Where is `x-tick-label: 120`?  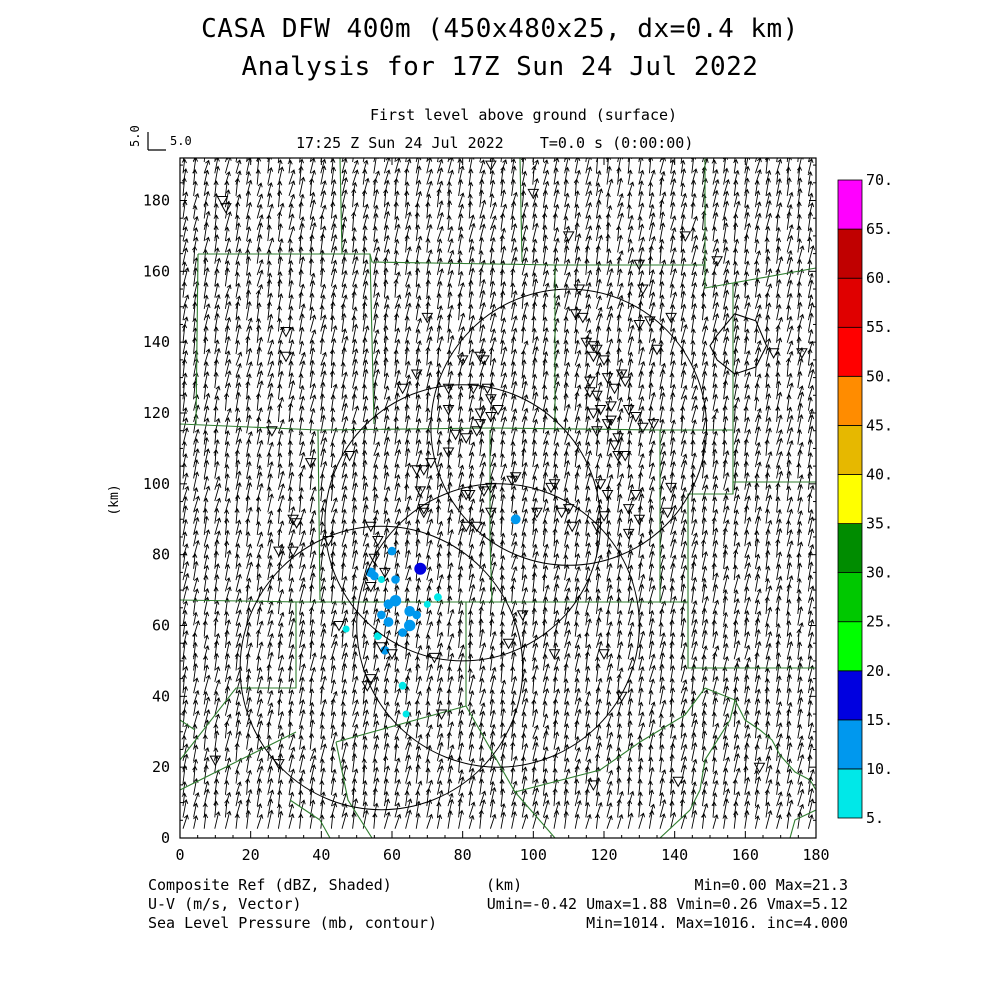 x-tick-label: 120 is located at coordinates (603, 855).